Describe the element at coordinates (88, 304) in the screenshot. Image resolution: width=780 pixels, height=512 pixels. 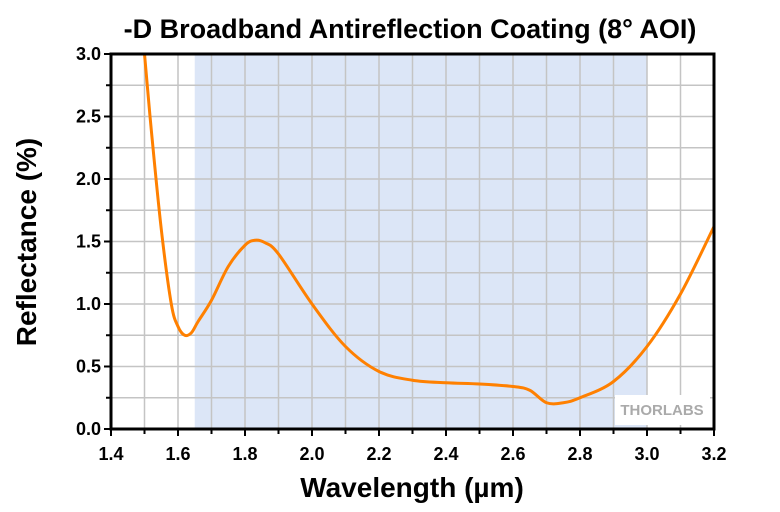
I see `y-tick-label: 1.0` at that location.